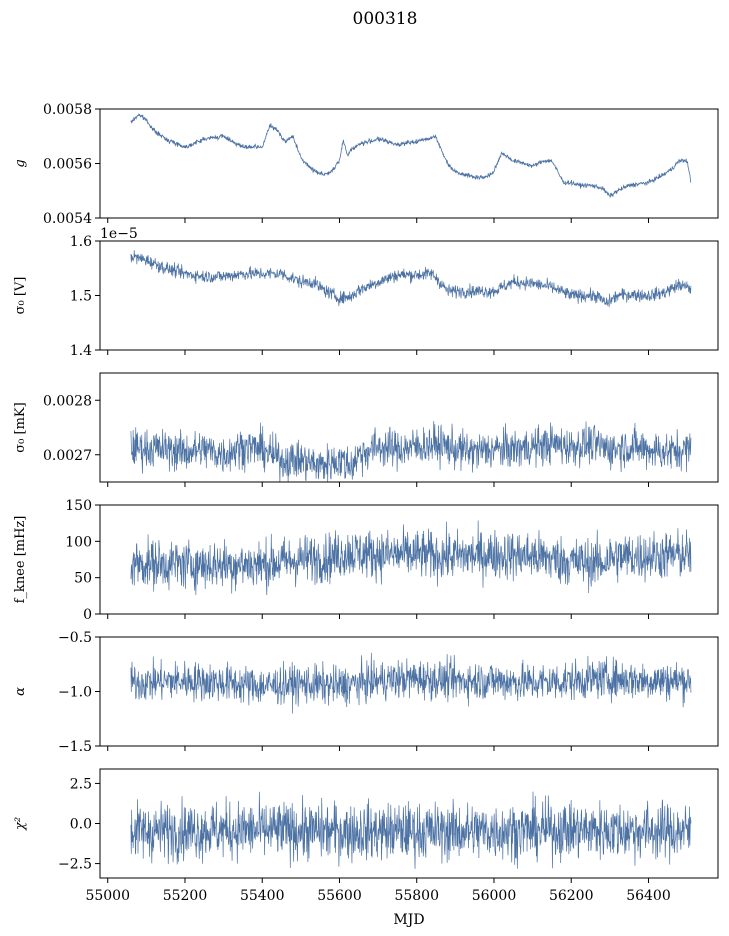  Describe the element at coordinates (648, 896) in the screenshot. I see `x-tick-label: 56400` at that location.